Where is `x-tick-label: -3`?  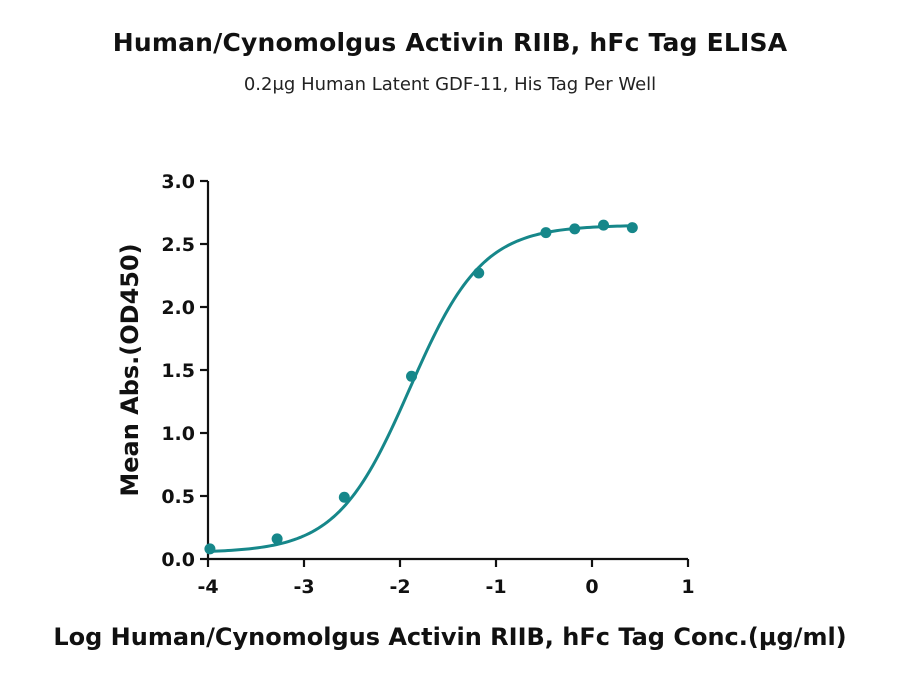
x-tick-label: -3 is located at coordinates (303, 587).